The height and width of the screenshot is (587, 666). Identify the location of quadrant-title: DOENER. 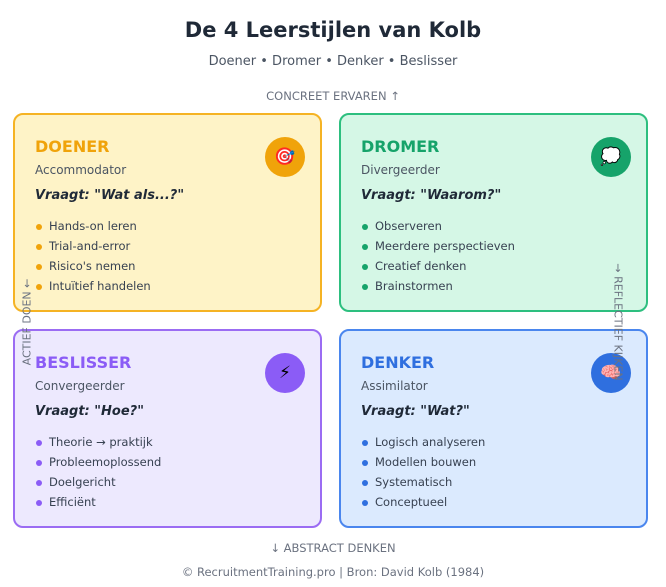
(72, 146).